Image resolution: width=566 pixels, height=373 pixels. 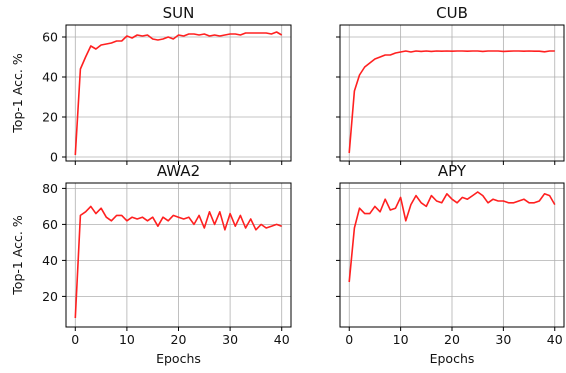 What do you see at coordinates (50, 188) in the screenshot?
I see `y-tick-label: 80` at bounding box center [50, 188].